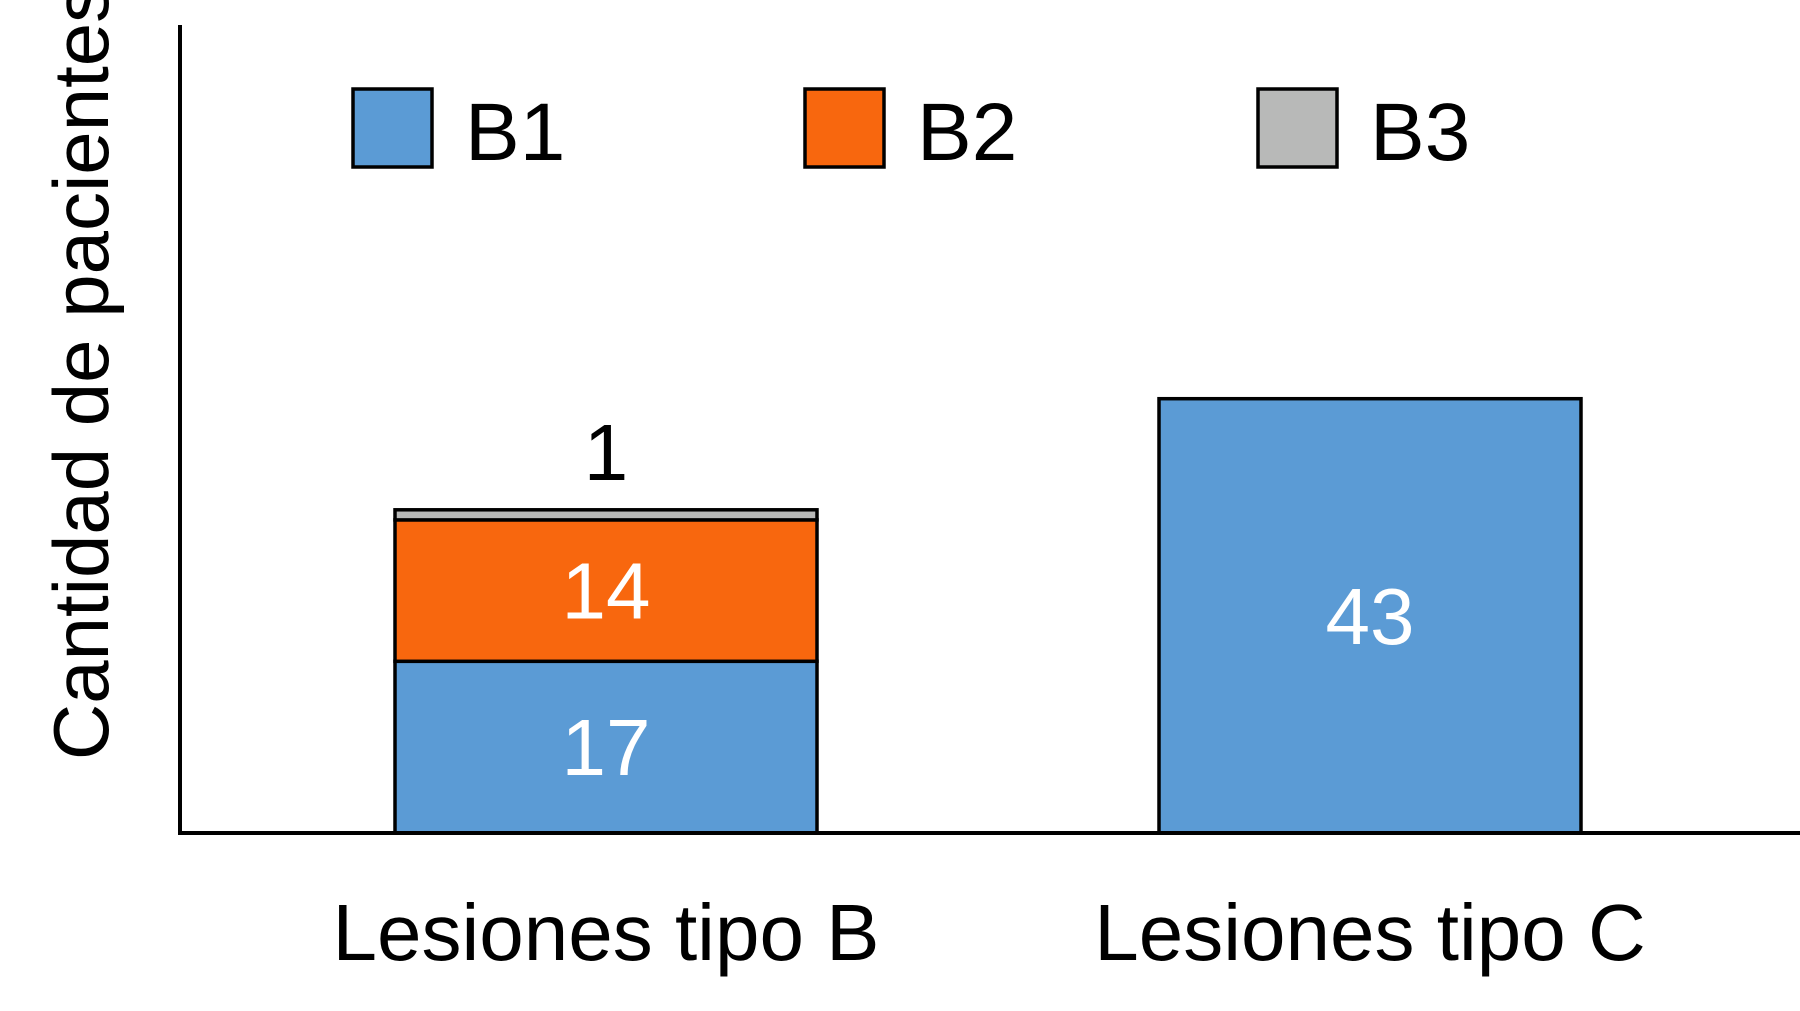 Image resolution: width=1800 pixels, height=1011 pixels. I want to click on x-tick-label: Lesiones tipo C, so click(1369, 932).